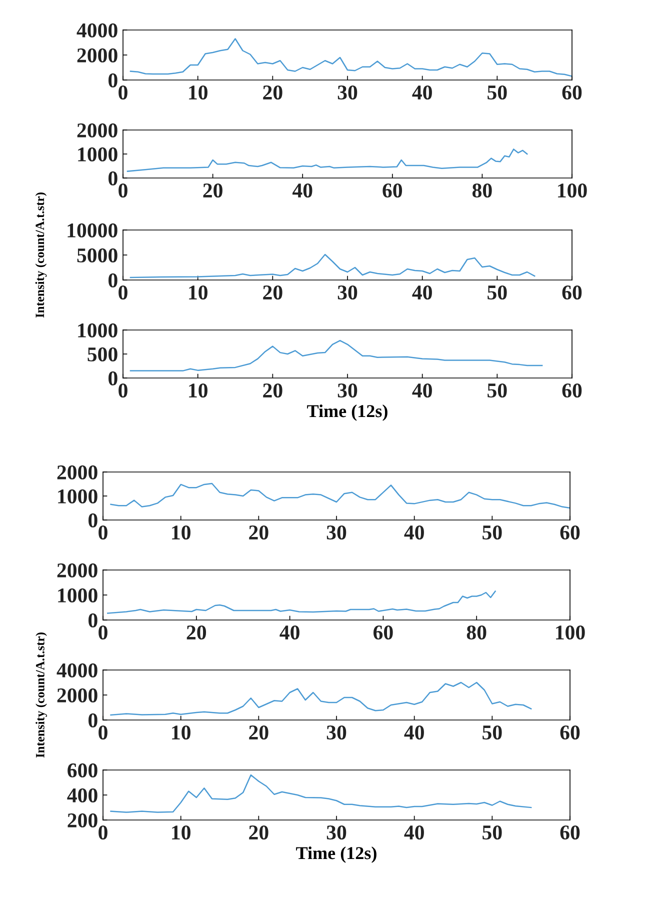 The image size is (662, 898). What do you see at coordinates (83, 770) in the screenshot?
I see `y-tick-label: 600` at bounding box center [83, 770].